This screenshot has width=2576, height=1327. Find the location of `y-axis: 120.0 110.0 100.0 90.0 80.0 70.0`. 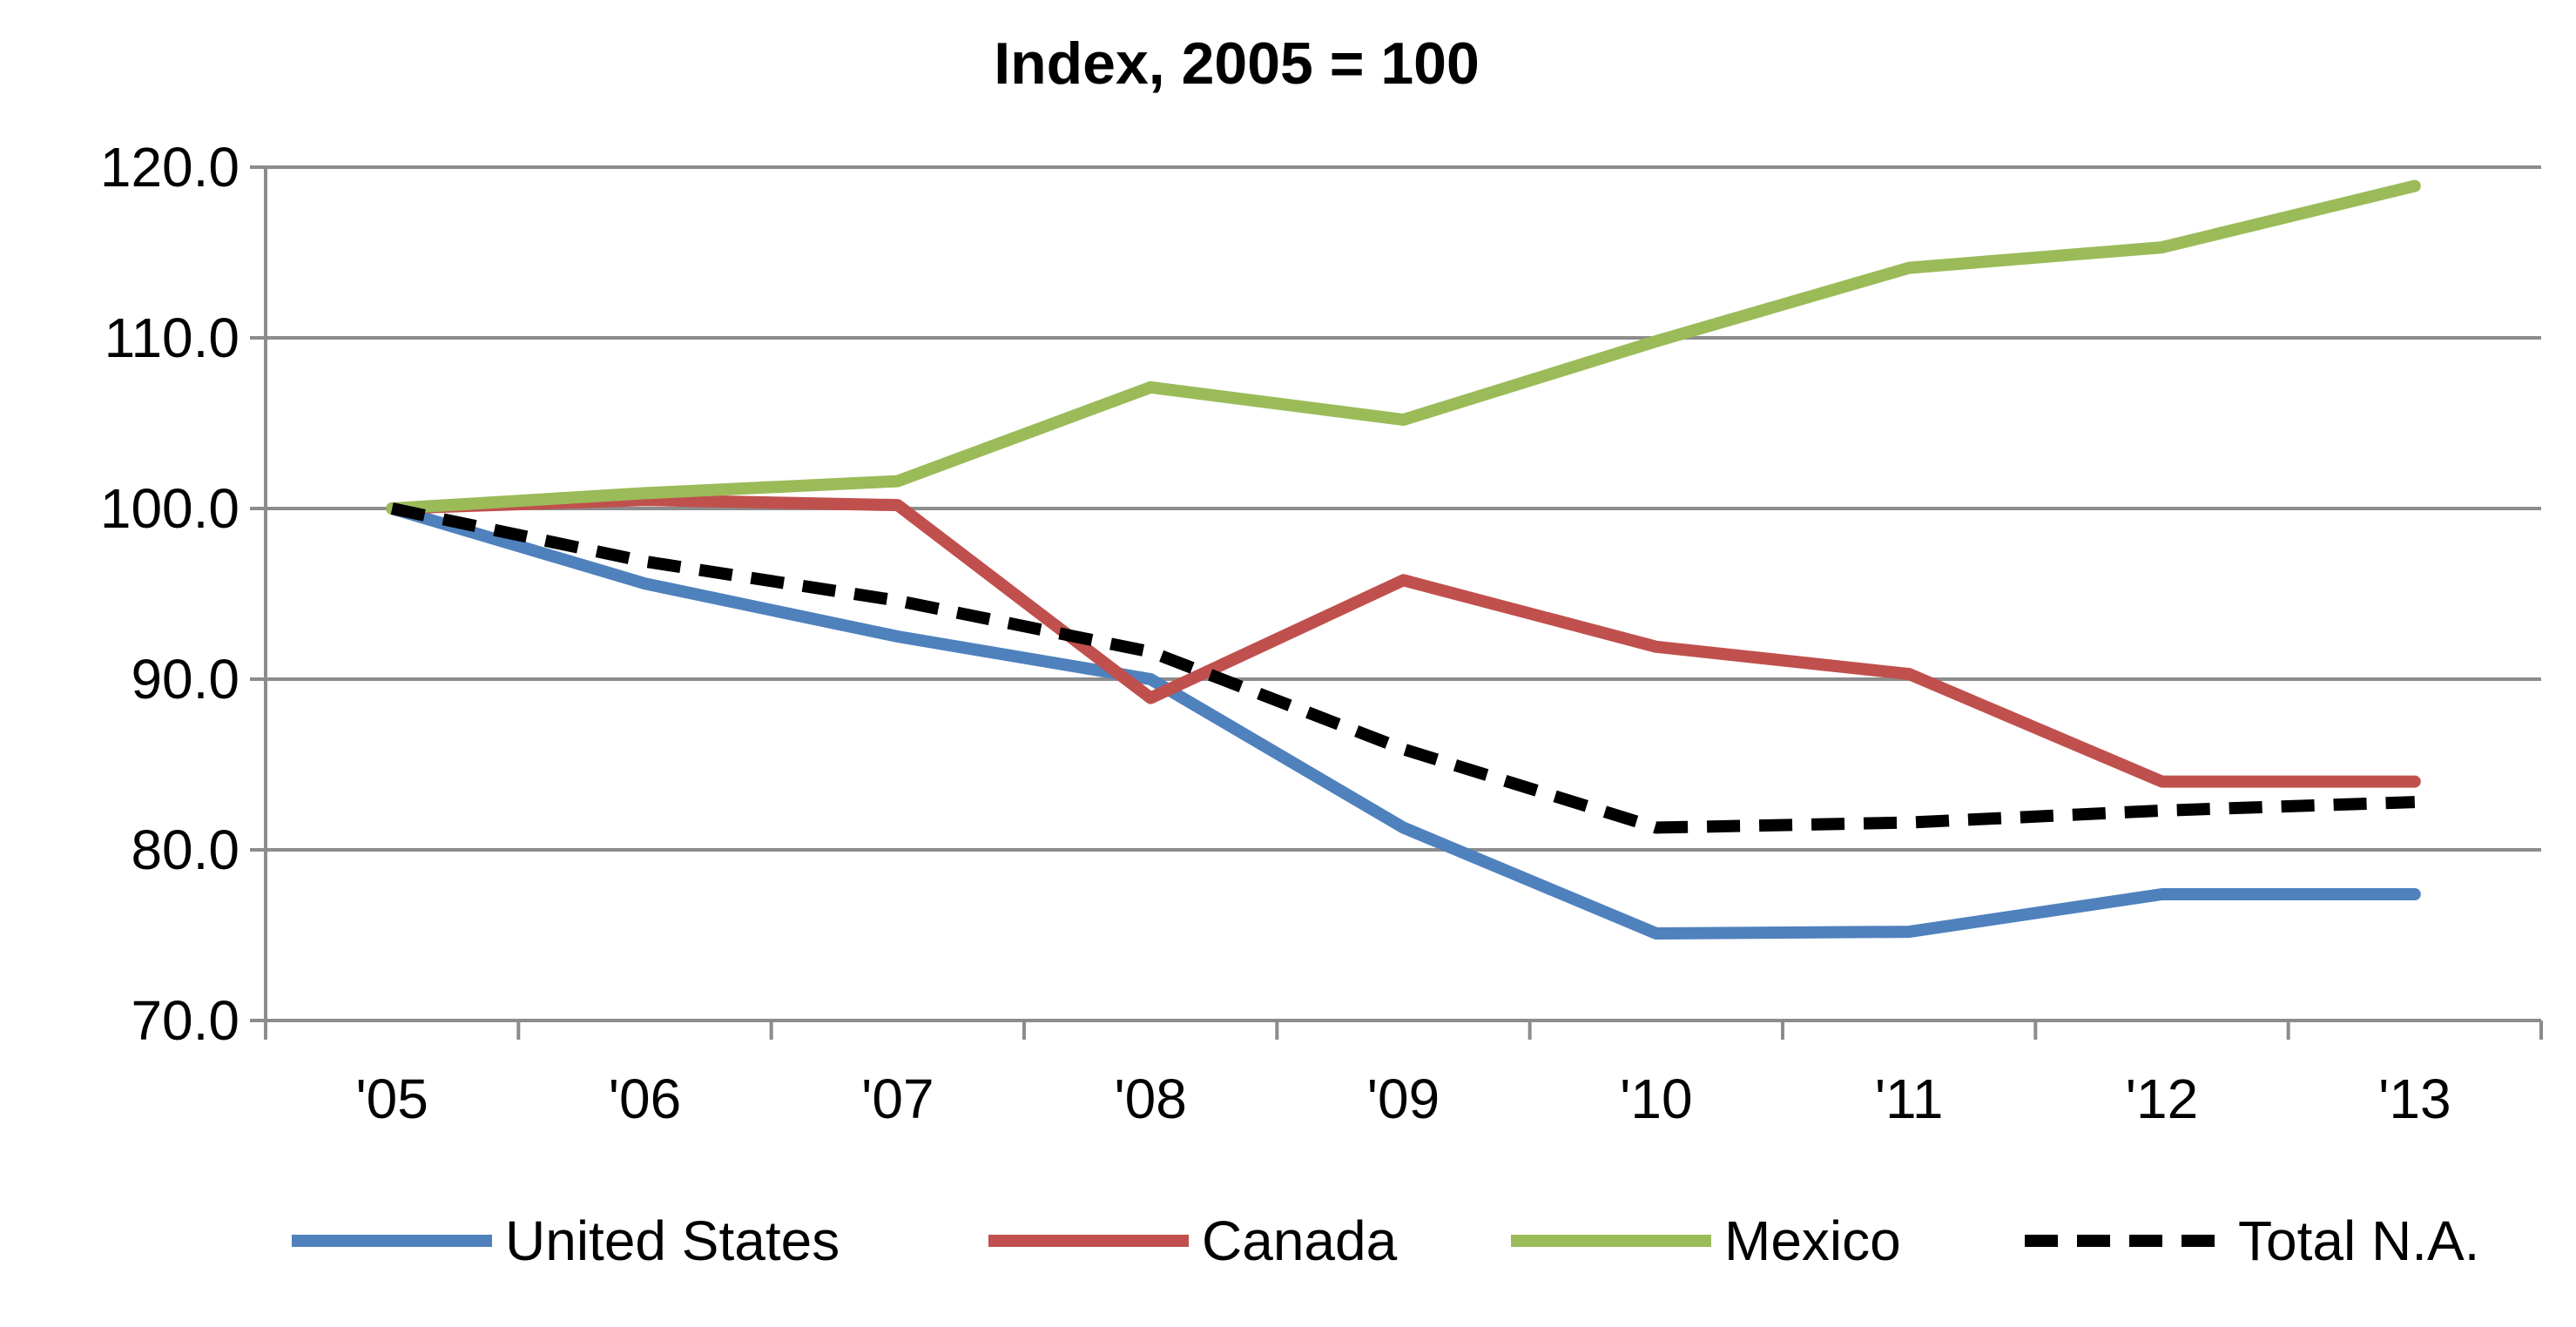

y-axis: 120.0 110.0 100.0 90.0 80.0 70.0 is located at coordinates (183, 594).